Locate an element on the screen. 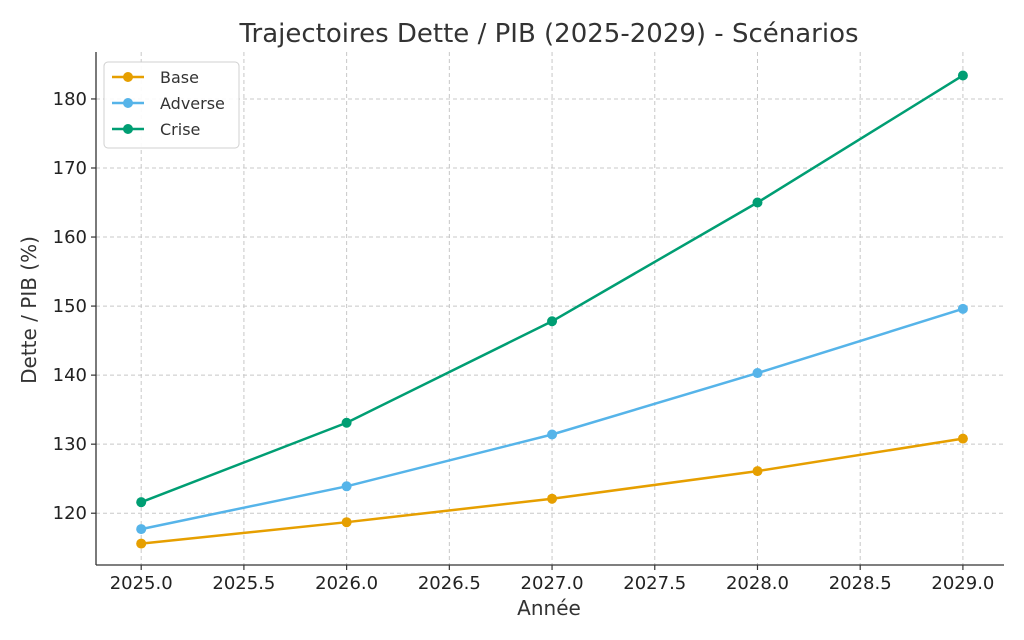 Image resolution: width=1024 pixels, height=640 pixels. x-tick-label: 2025.5 is located at coordinates (243, 583).